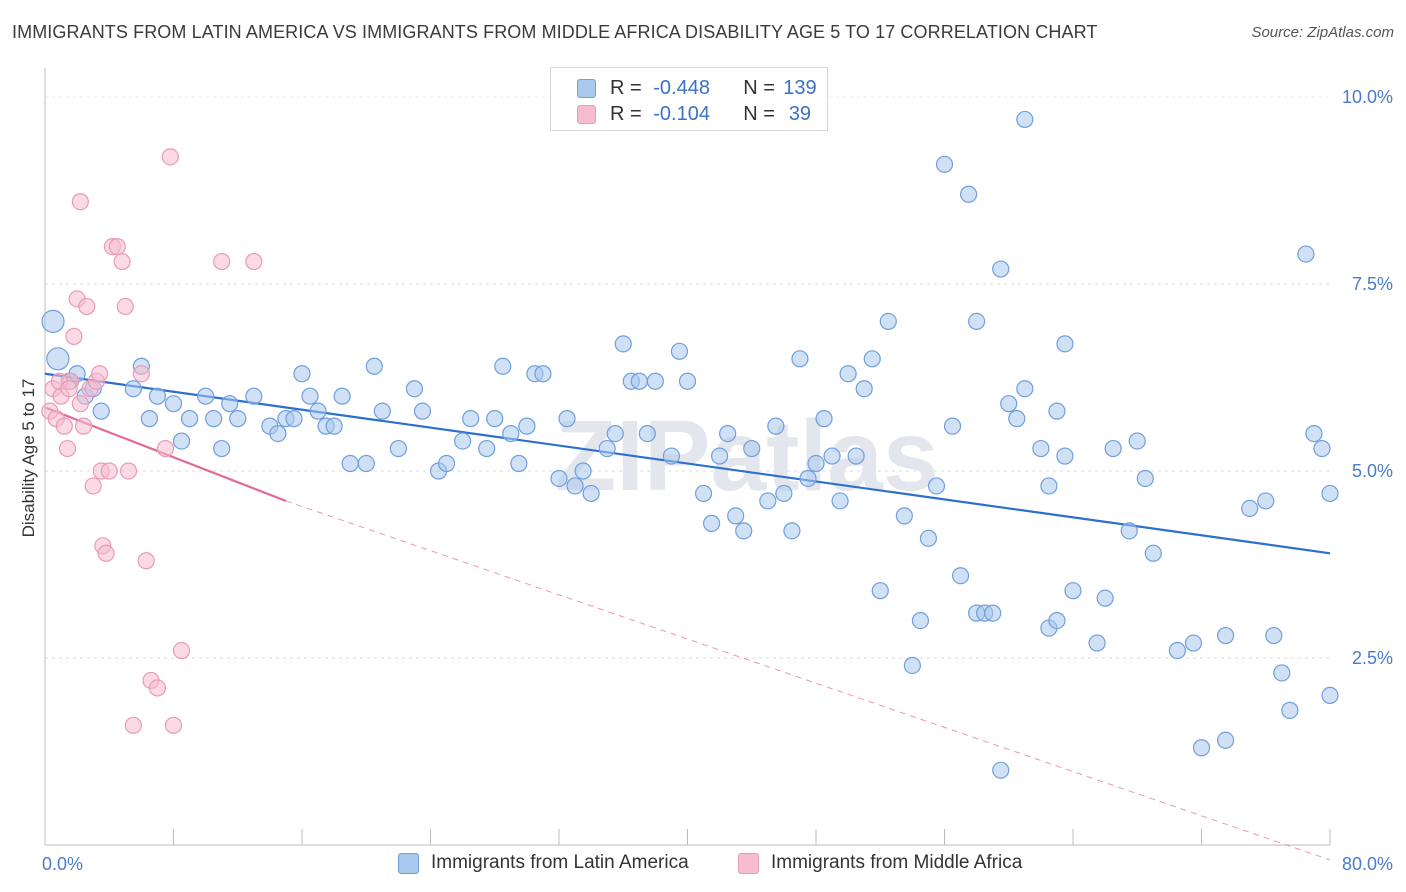 The image size is (1406, 892). What do you see at coordinates (1367, 97) in the screenshot?
I see `y-tick-label: 10.0%` at bounding box center [1367, 97].